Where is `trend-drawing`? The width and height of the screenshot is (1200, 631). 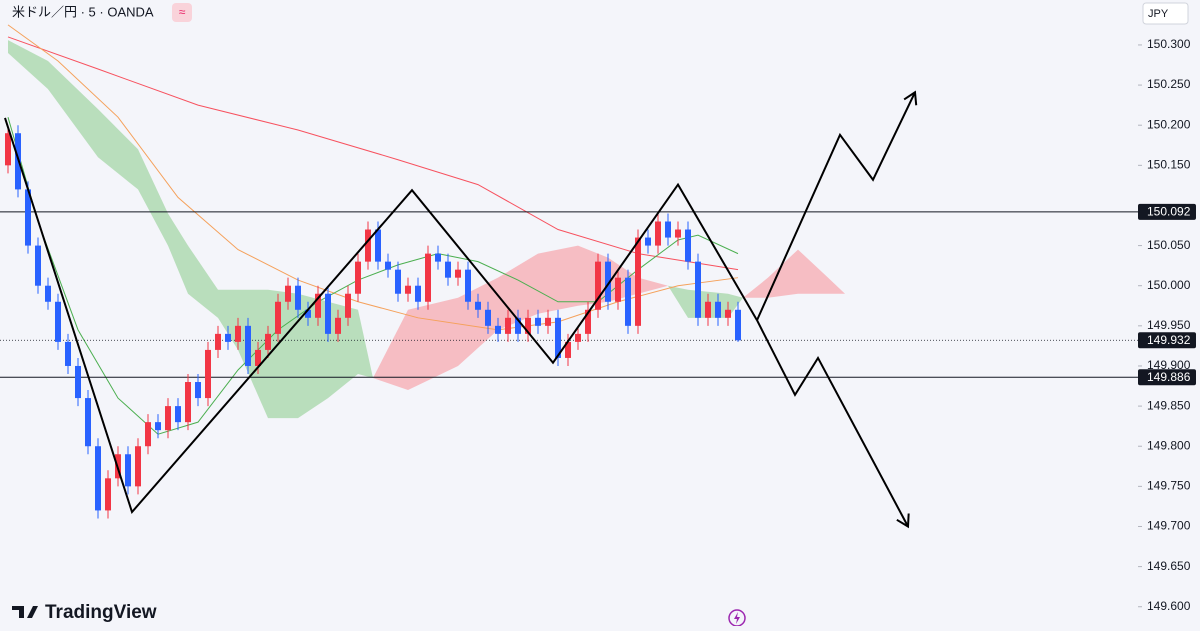
trend-drawing is located at coordinates (836, 206).